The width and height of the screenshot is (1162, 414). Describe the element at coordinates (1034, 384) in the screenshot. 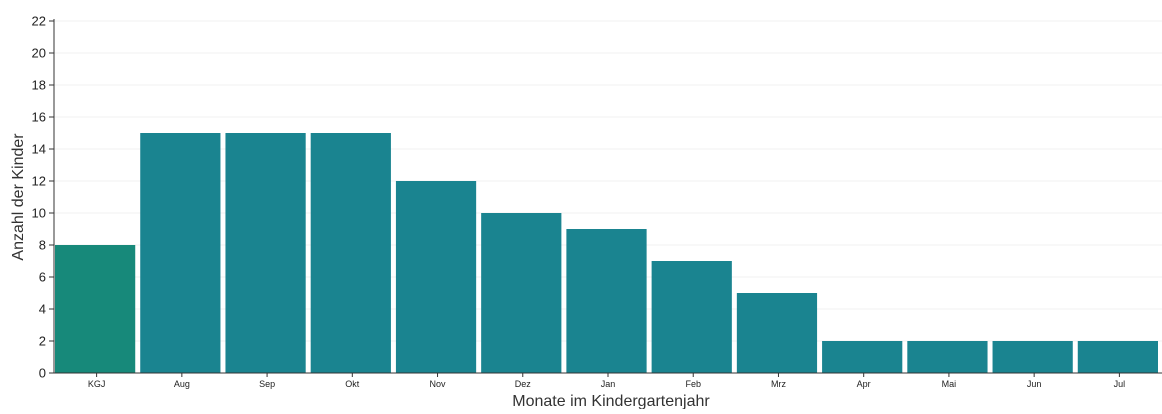

I see `x-tick-label: Jun` at that location.